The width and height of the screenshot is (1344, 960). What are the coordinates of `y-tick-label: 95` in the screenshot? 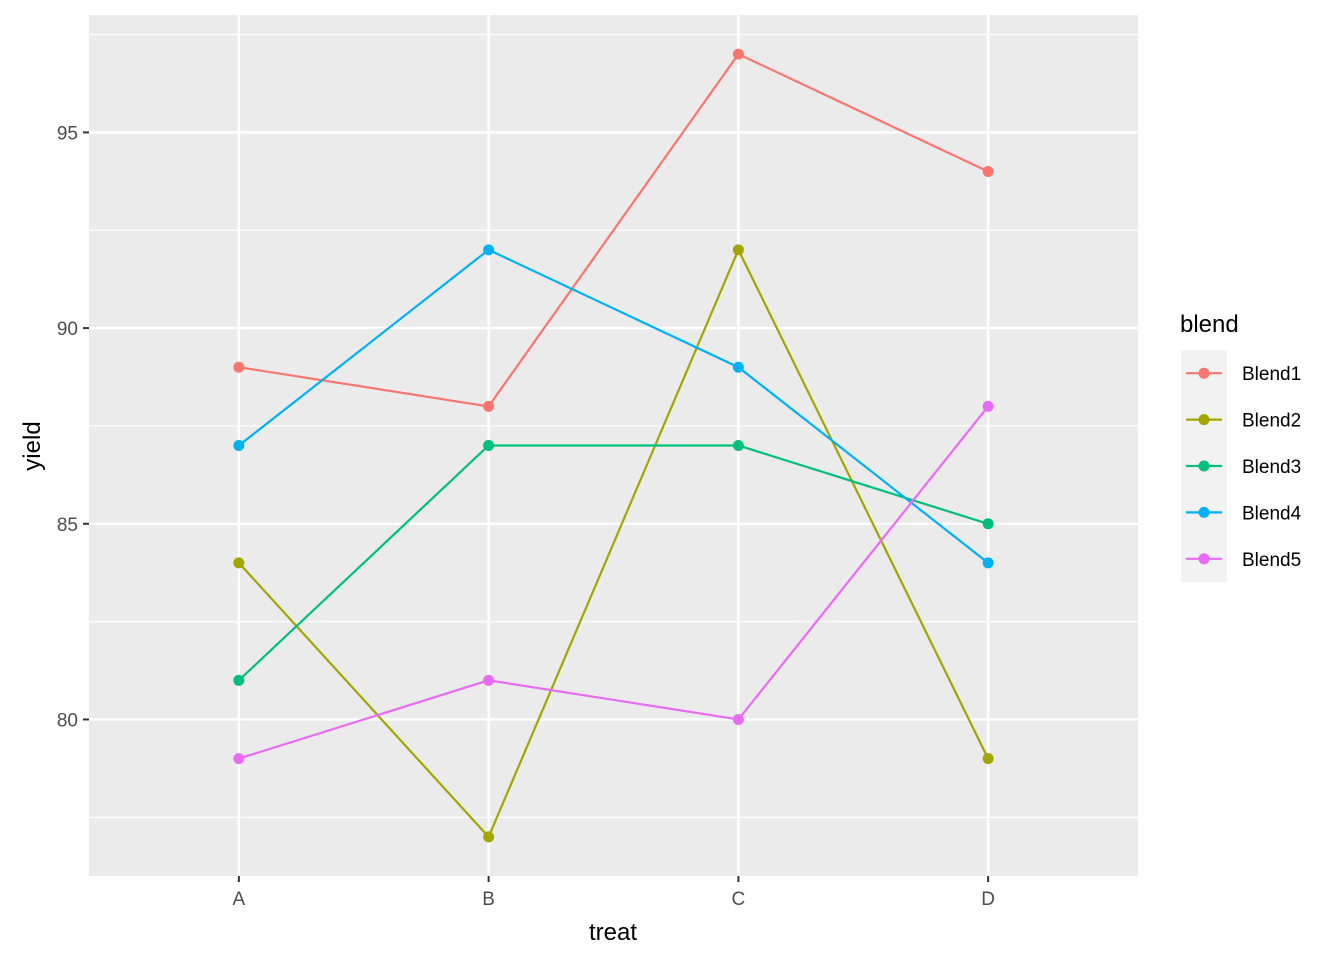 It's located at (67, 133).